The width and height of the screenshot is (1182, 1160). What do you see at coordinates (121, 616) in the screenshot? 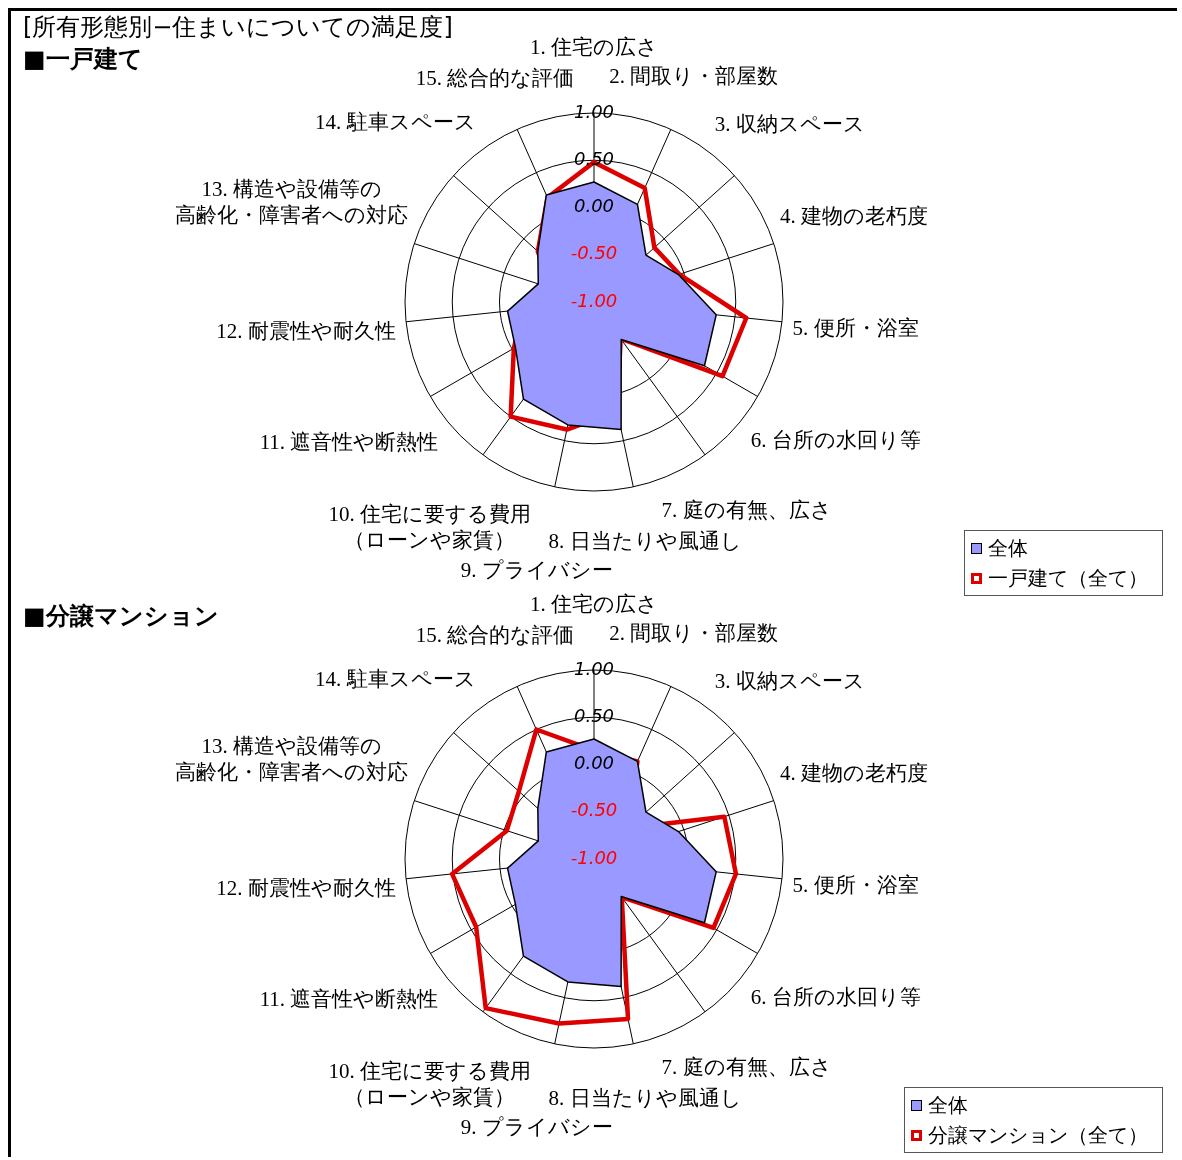
I see `chart-title: ■分譲マンション` at bounding box center [121, 616].